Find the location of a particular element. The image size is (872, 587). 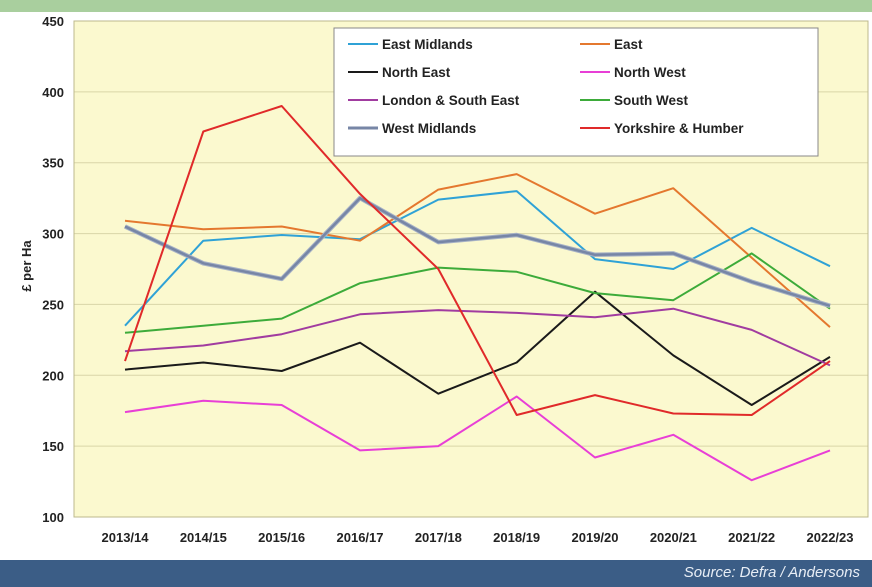

legend-label: Yorkshire & Humber is located at coordinates (679, 128).